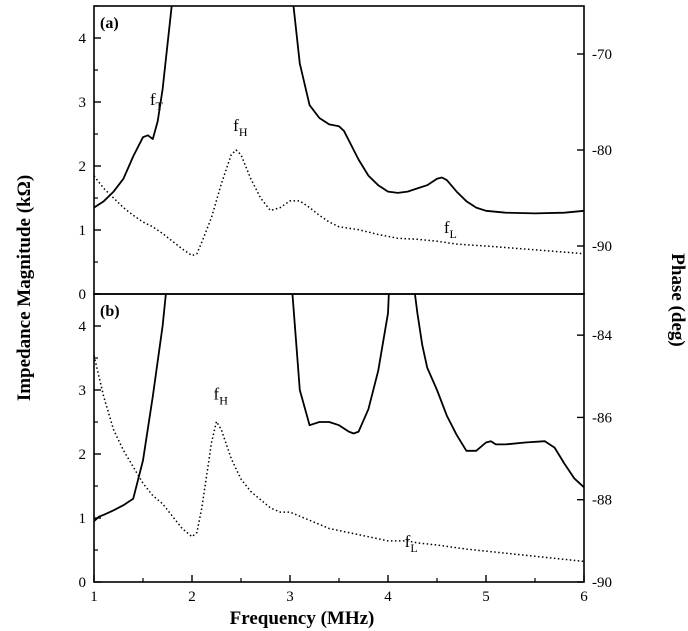 Image resolution: width=688 pixels, height=631 pixels. I want to click on frequency-annotation: fT, so click(157, 101).